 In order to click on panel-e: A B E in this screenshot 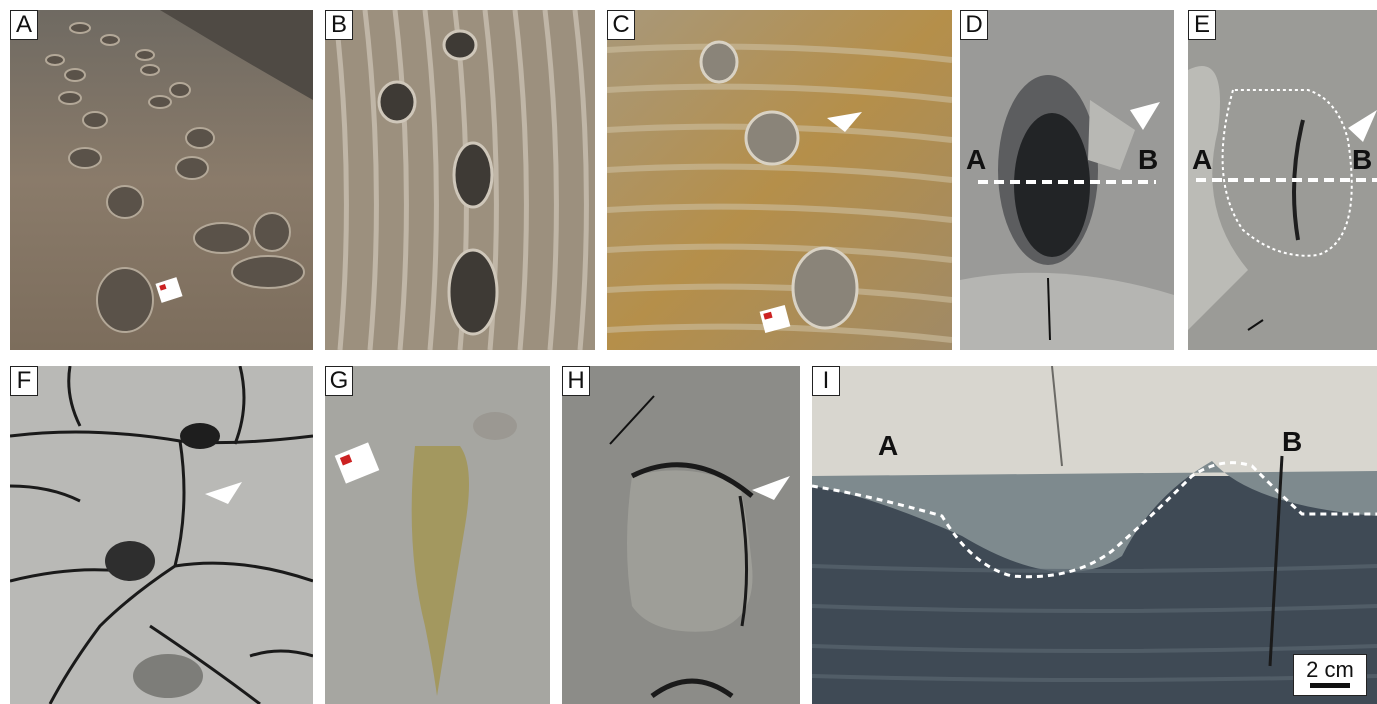, I will do `click(1282, 180)`.